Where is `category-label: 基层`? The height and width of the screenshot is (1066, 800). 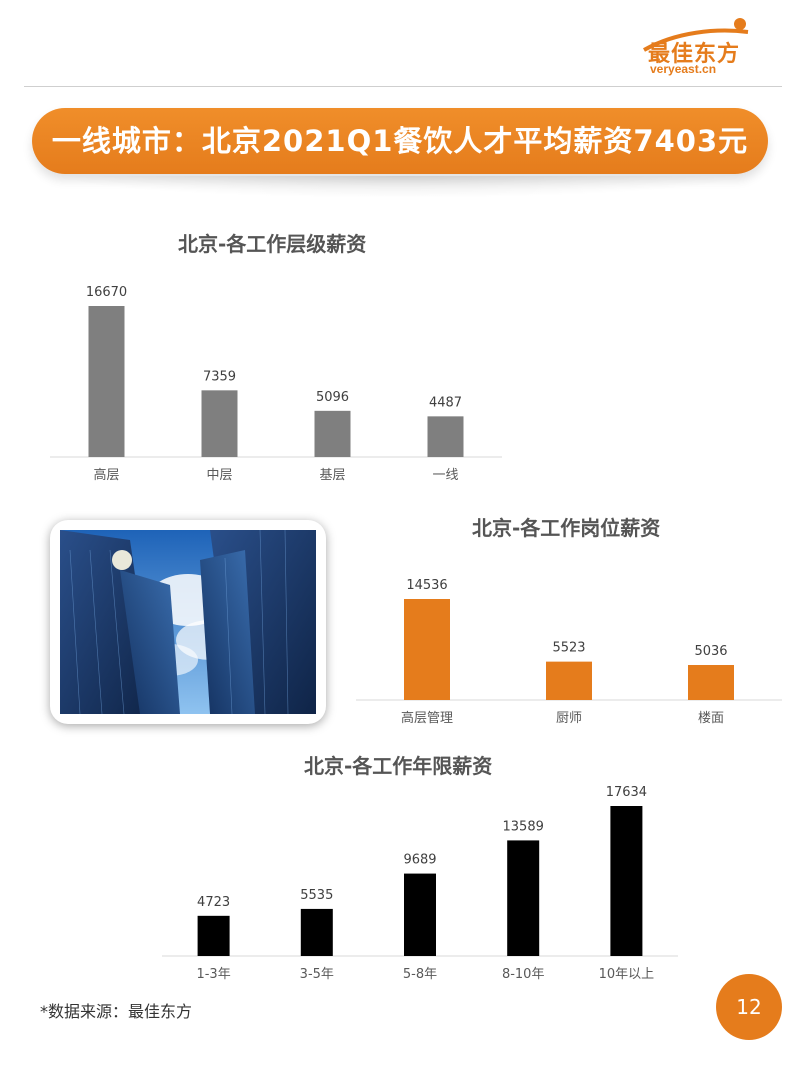 category-label: 基层 is located at coordinates (332, 475).